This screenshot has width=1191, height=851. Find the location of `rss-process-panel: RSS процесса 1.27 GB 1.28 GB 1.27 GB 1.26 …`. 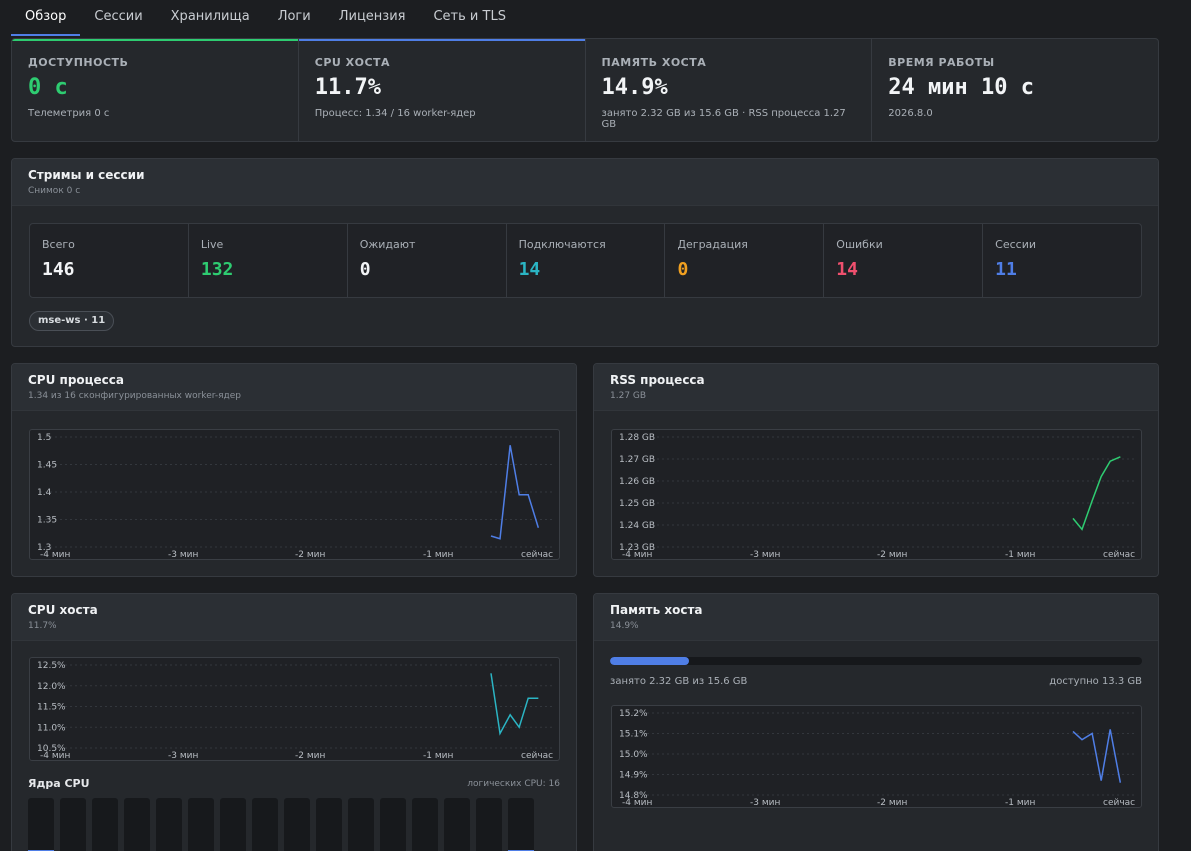

rss-process-panel: RSS процесса 1.27 GB 1.28 GB 1.27 GB 1.26 … is located at coordinates (876, 470).